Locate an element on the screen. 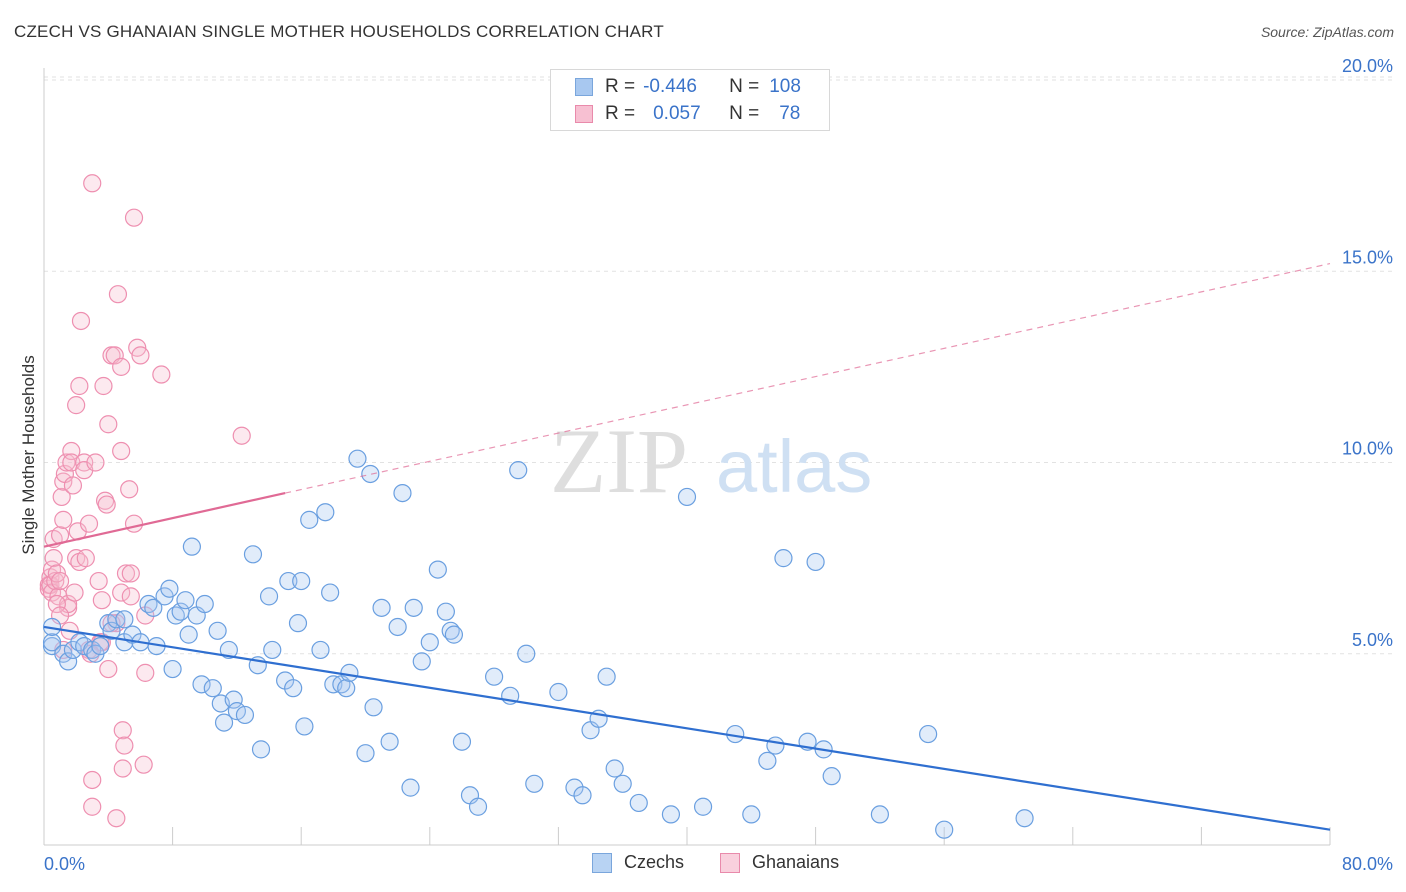  legend-stats: R = -0.446 N = 108 R = 0.057 N = 78 is located at coordinates (690, 100).